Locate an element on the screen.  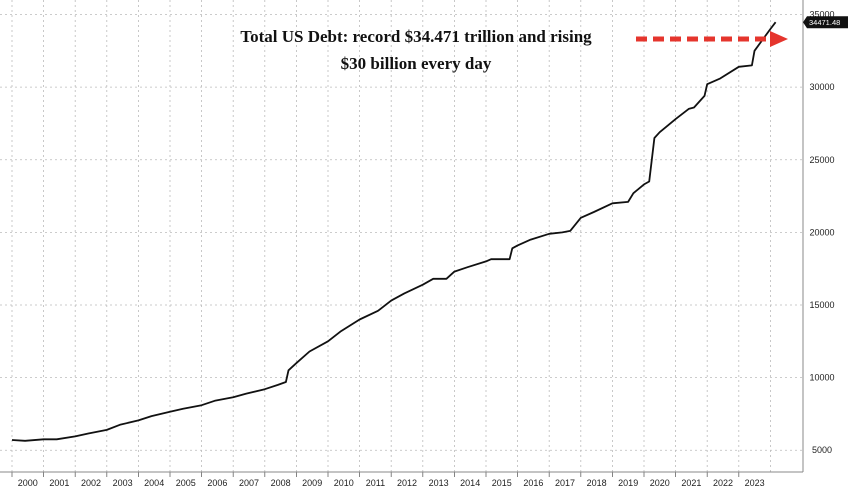
annotation-line-2: $30 billion every day is located at coordinates (416, 63).